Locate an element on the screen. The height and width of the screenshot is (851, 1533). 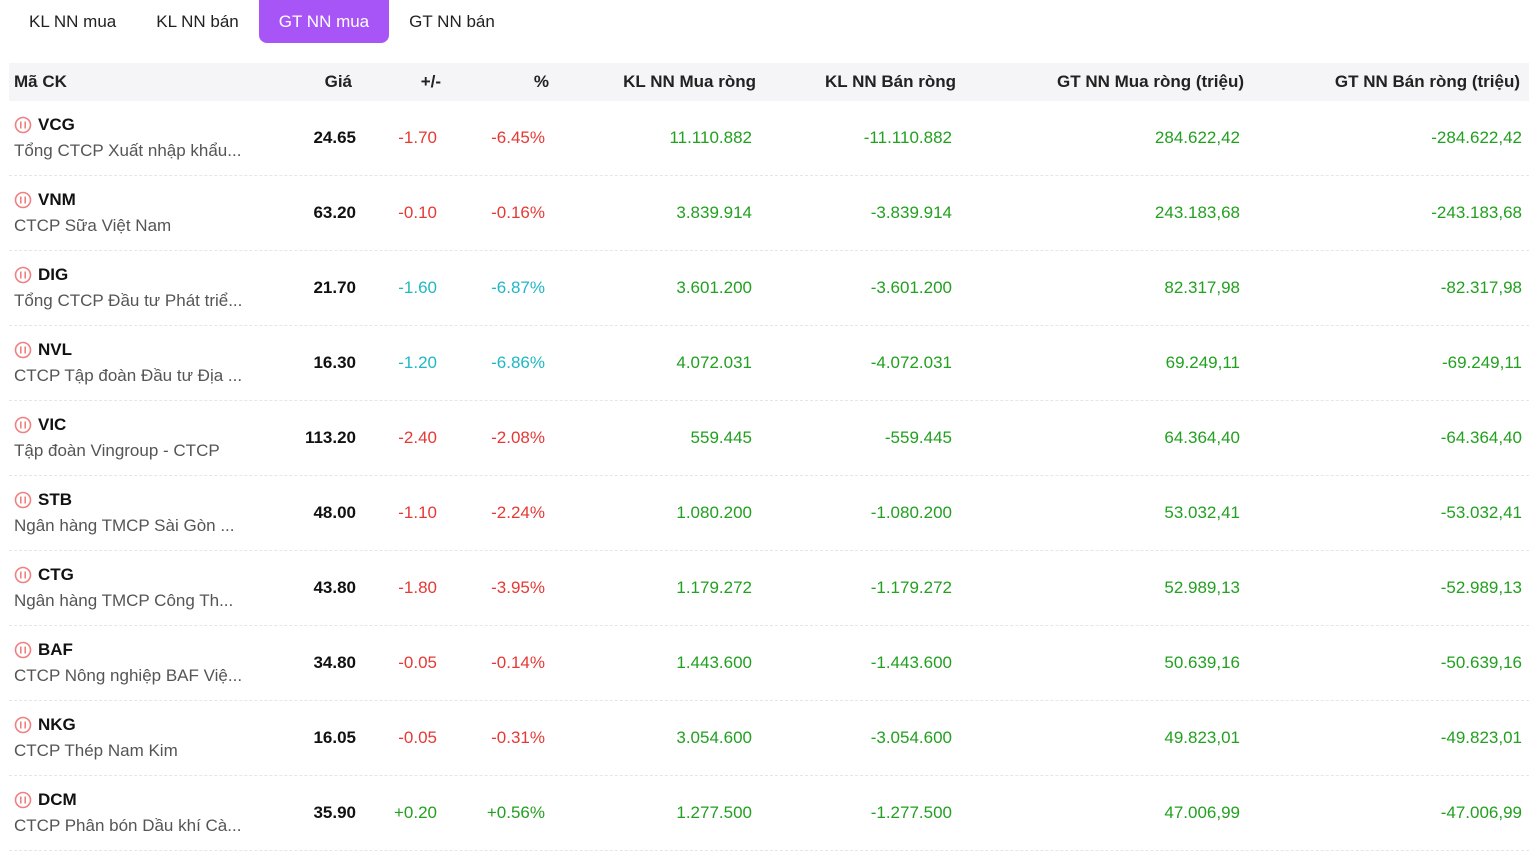
stock-symbol: STB is located at coordinates (55, 499).